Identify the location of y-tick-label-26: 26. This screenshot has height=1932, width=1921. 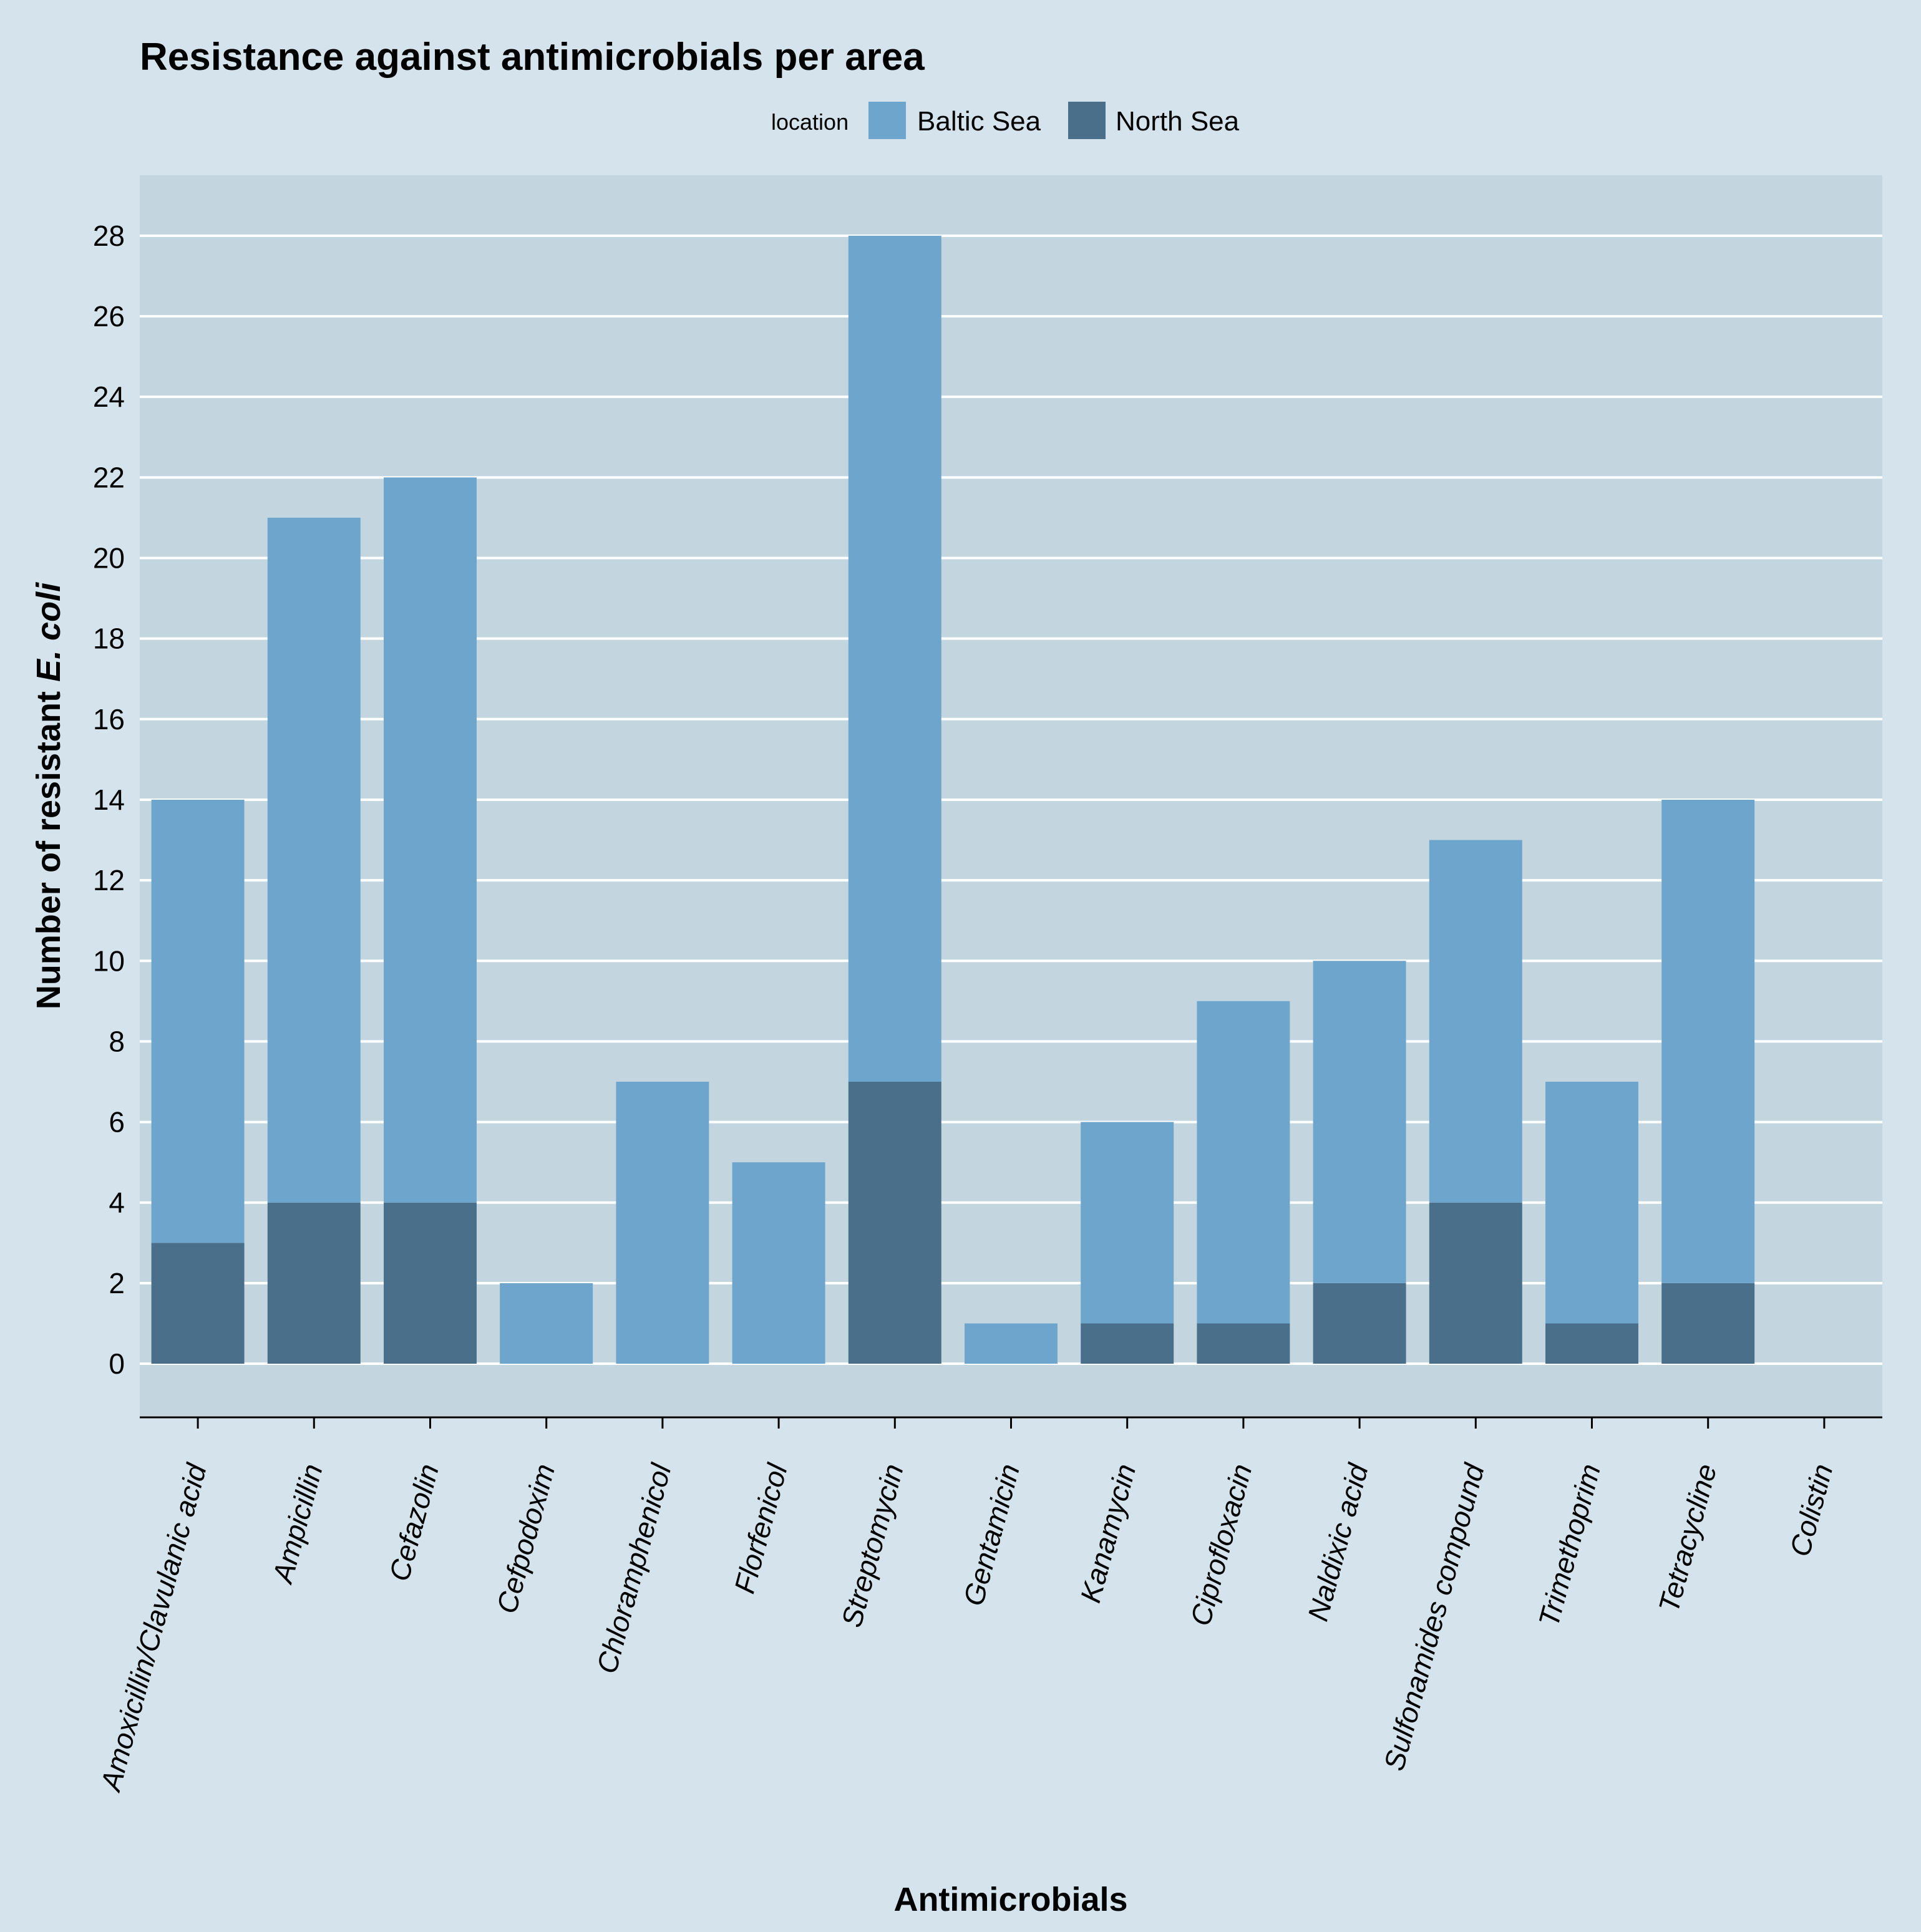
(109, 316).